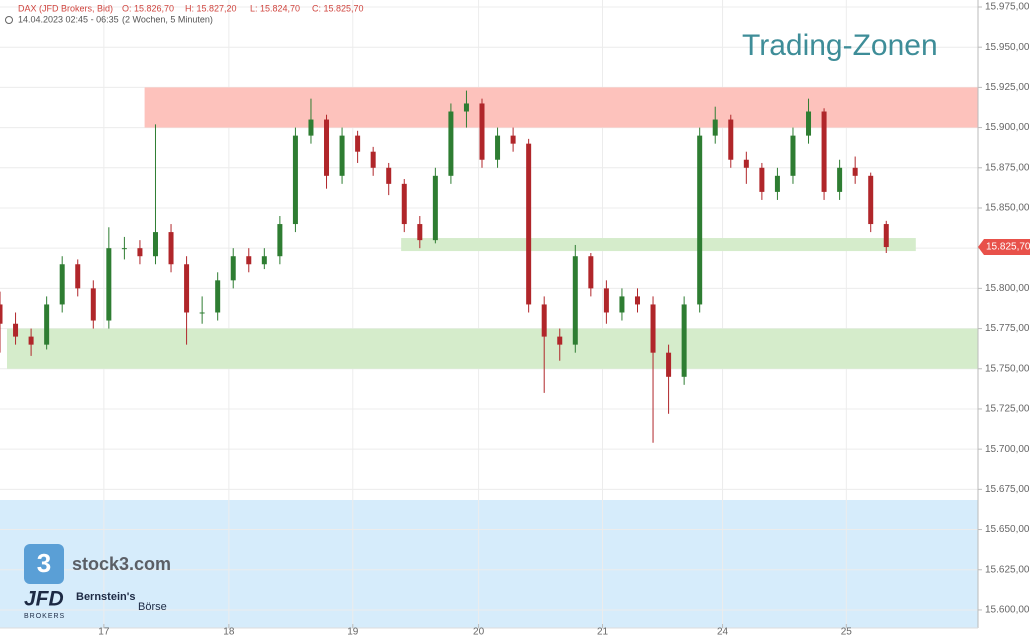 This screenshot has width=1030, height=639. I want to click on broker-name: JFD, so click(44, 599).